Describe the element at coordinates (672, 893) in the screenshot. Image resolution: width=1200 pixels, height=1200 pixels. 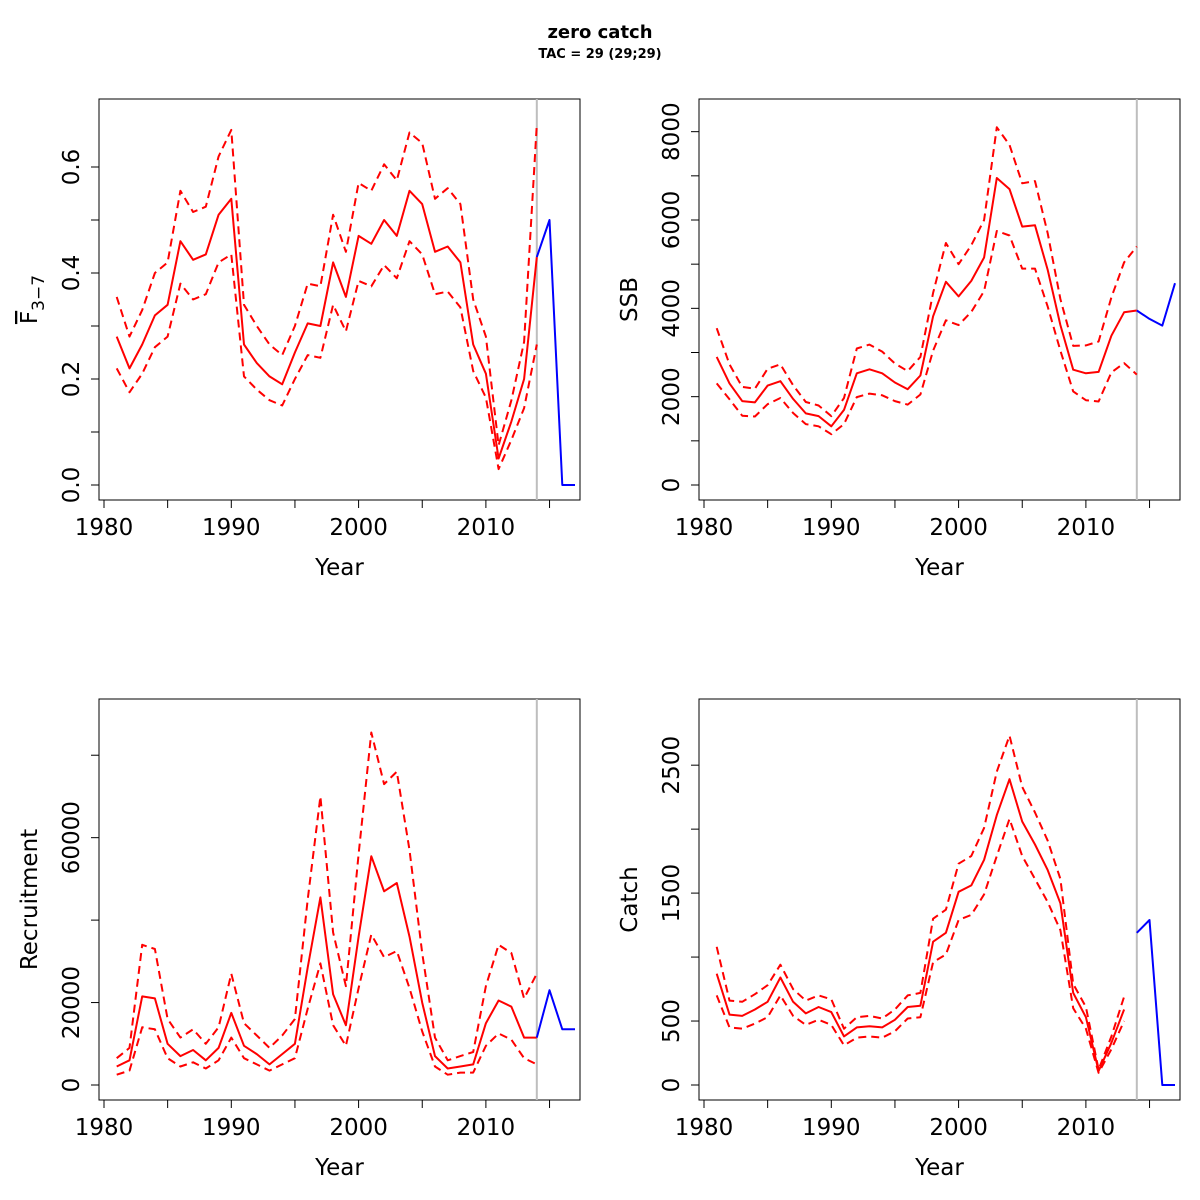
I see `y-tick-label: 1500` at that location.